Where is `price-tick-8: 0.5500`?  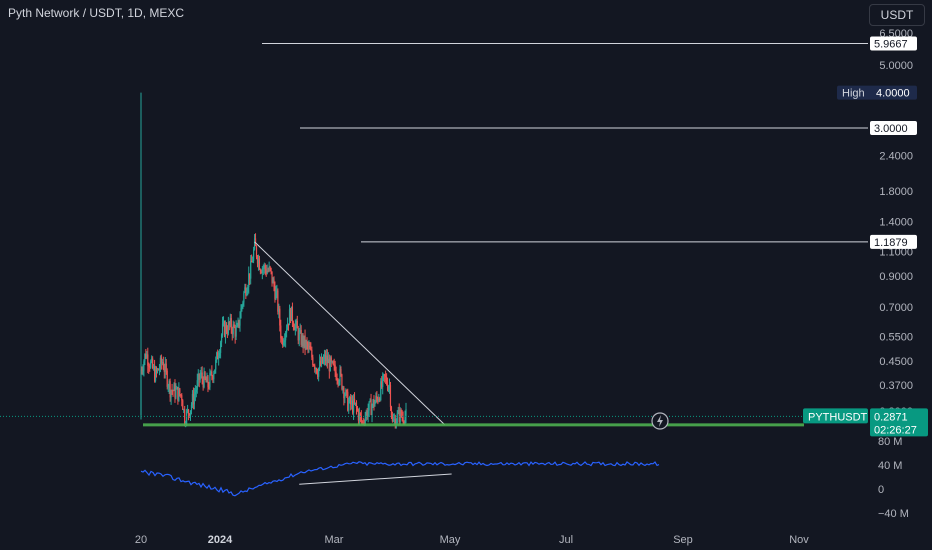 price-tick-8: 0.5500 is located at coordinates (896, 338).